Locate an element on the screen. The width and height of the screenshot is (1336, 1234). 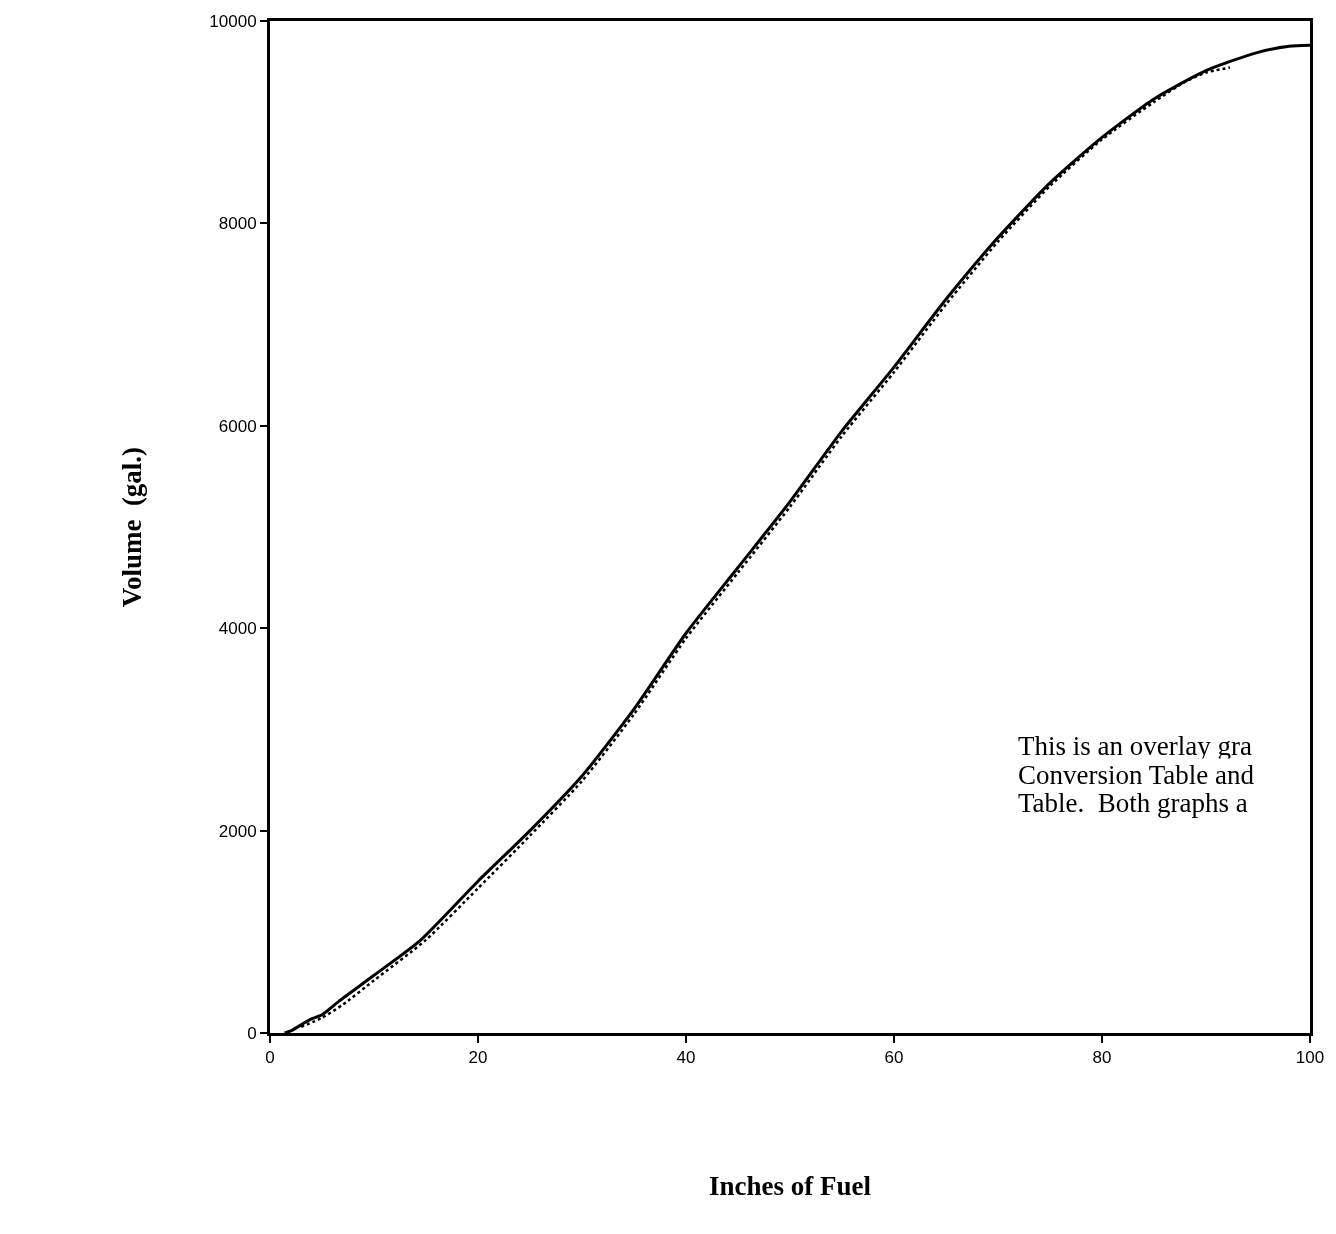
x-tick-label: 100 is located at coordinates (1310, 1058).